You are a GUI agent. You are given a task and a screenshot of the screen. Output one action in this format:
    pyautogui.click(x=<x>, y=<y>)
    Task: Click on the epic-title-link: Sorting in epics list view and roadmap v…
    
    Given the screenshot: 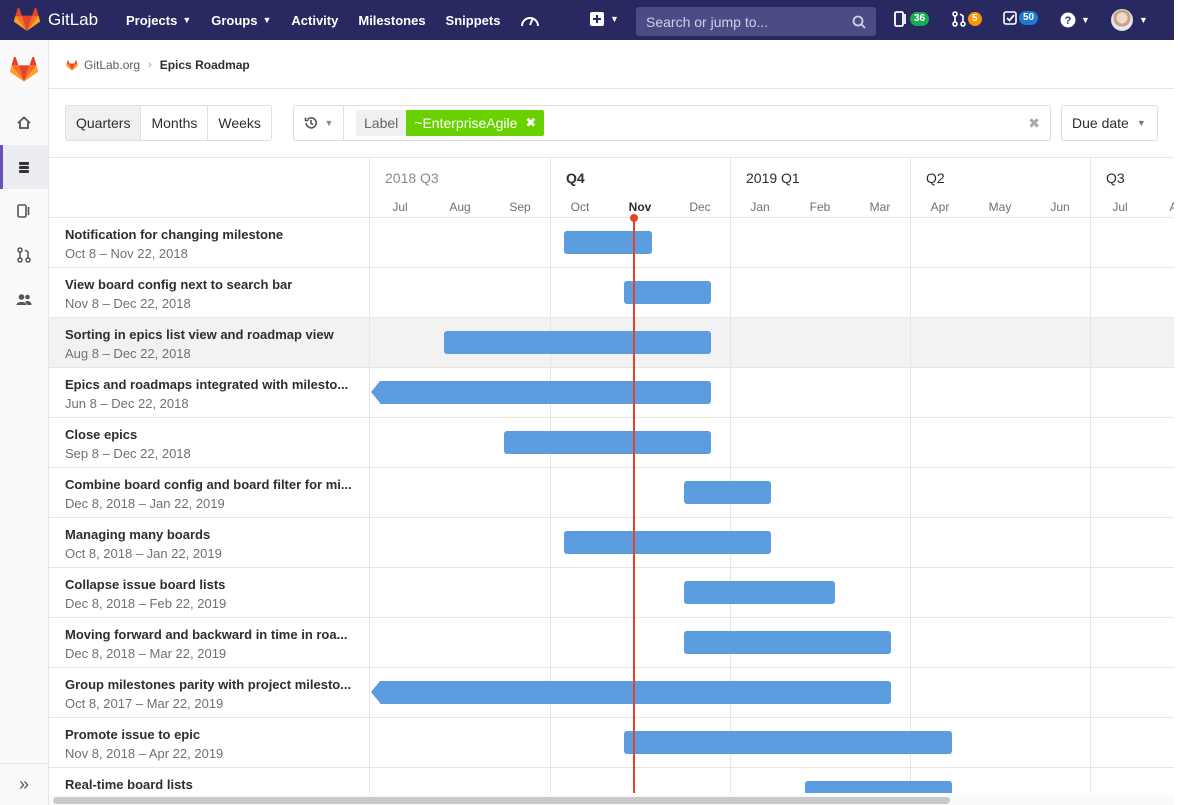 What is the action you would take?
    pyautogui.click(x=199, y=334)
    